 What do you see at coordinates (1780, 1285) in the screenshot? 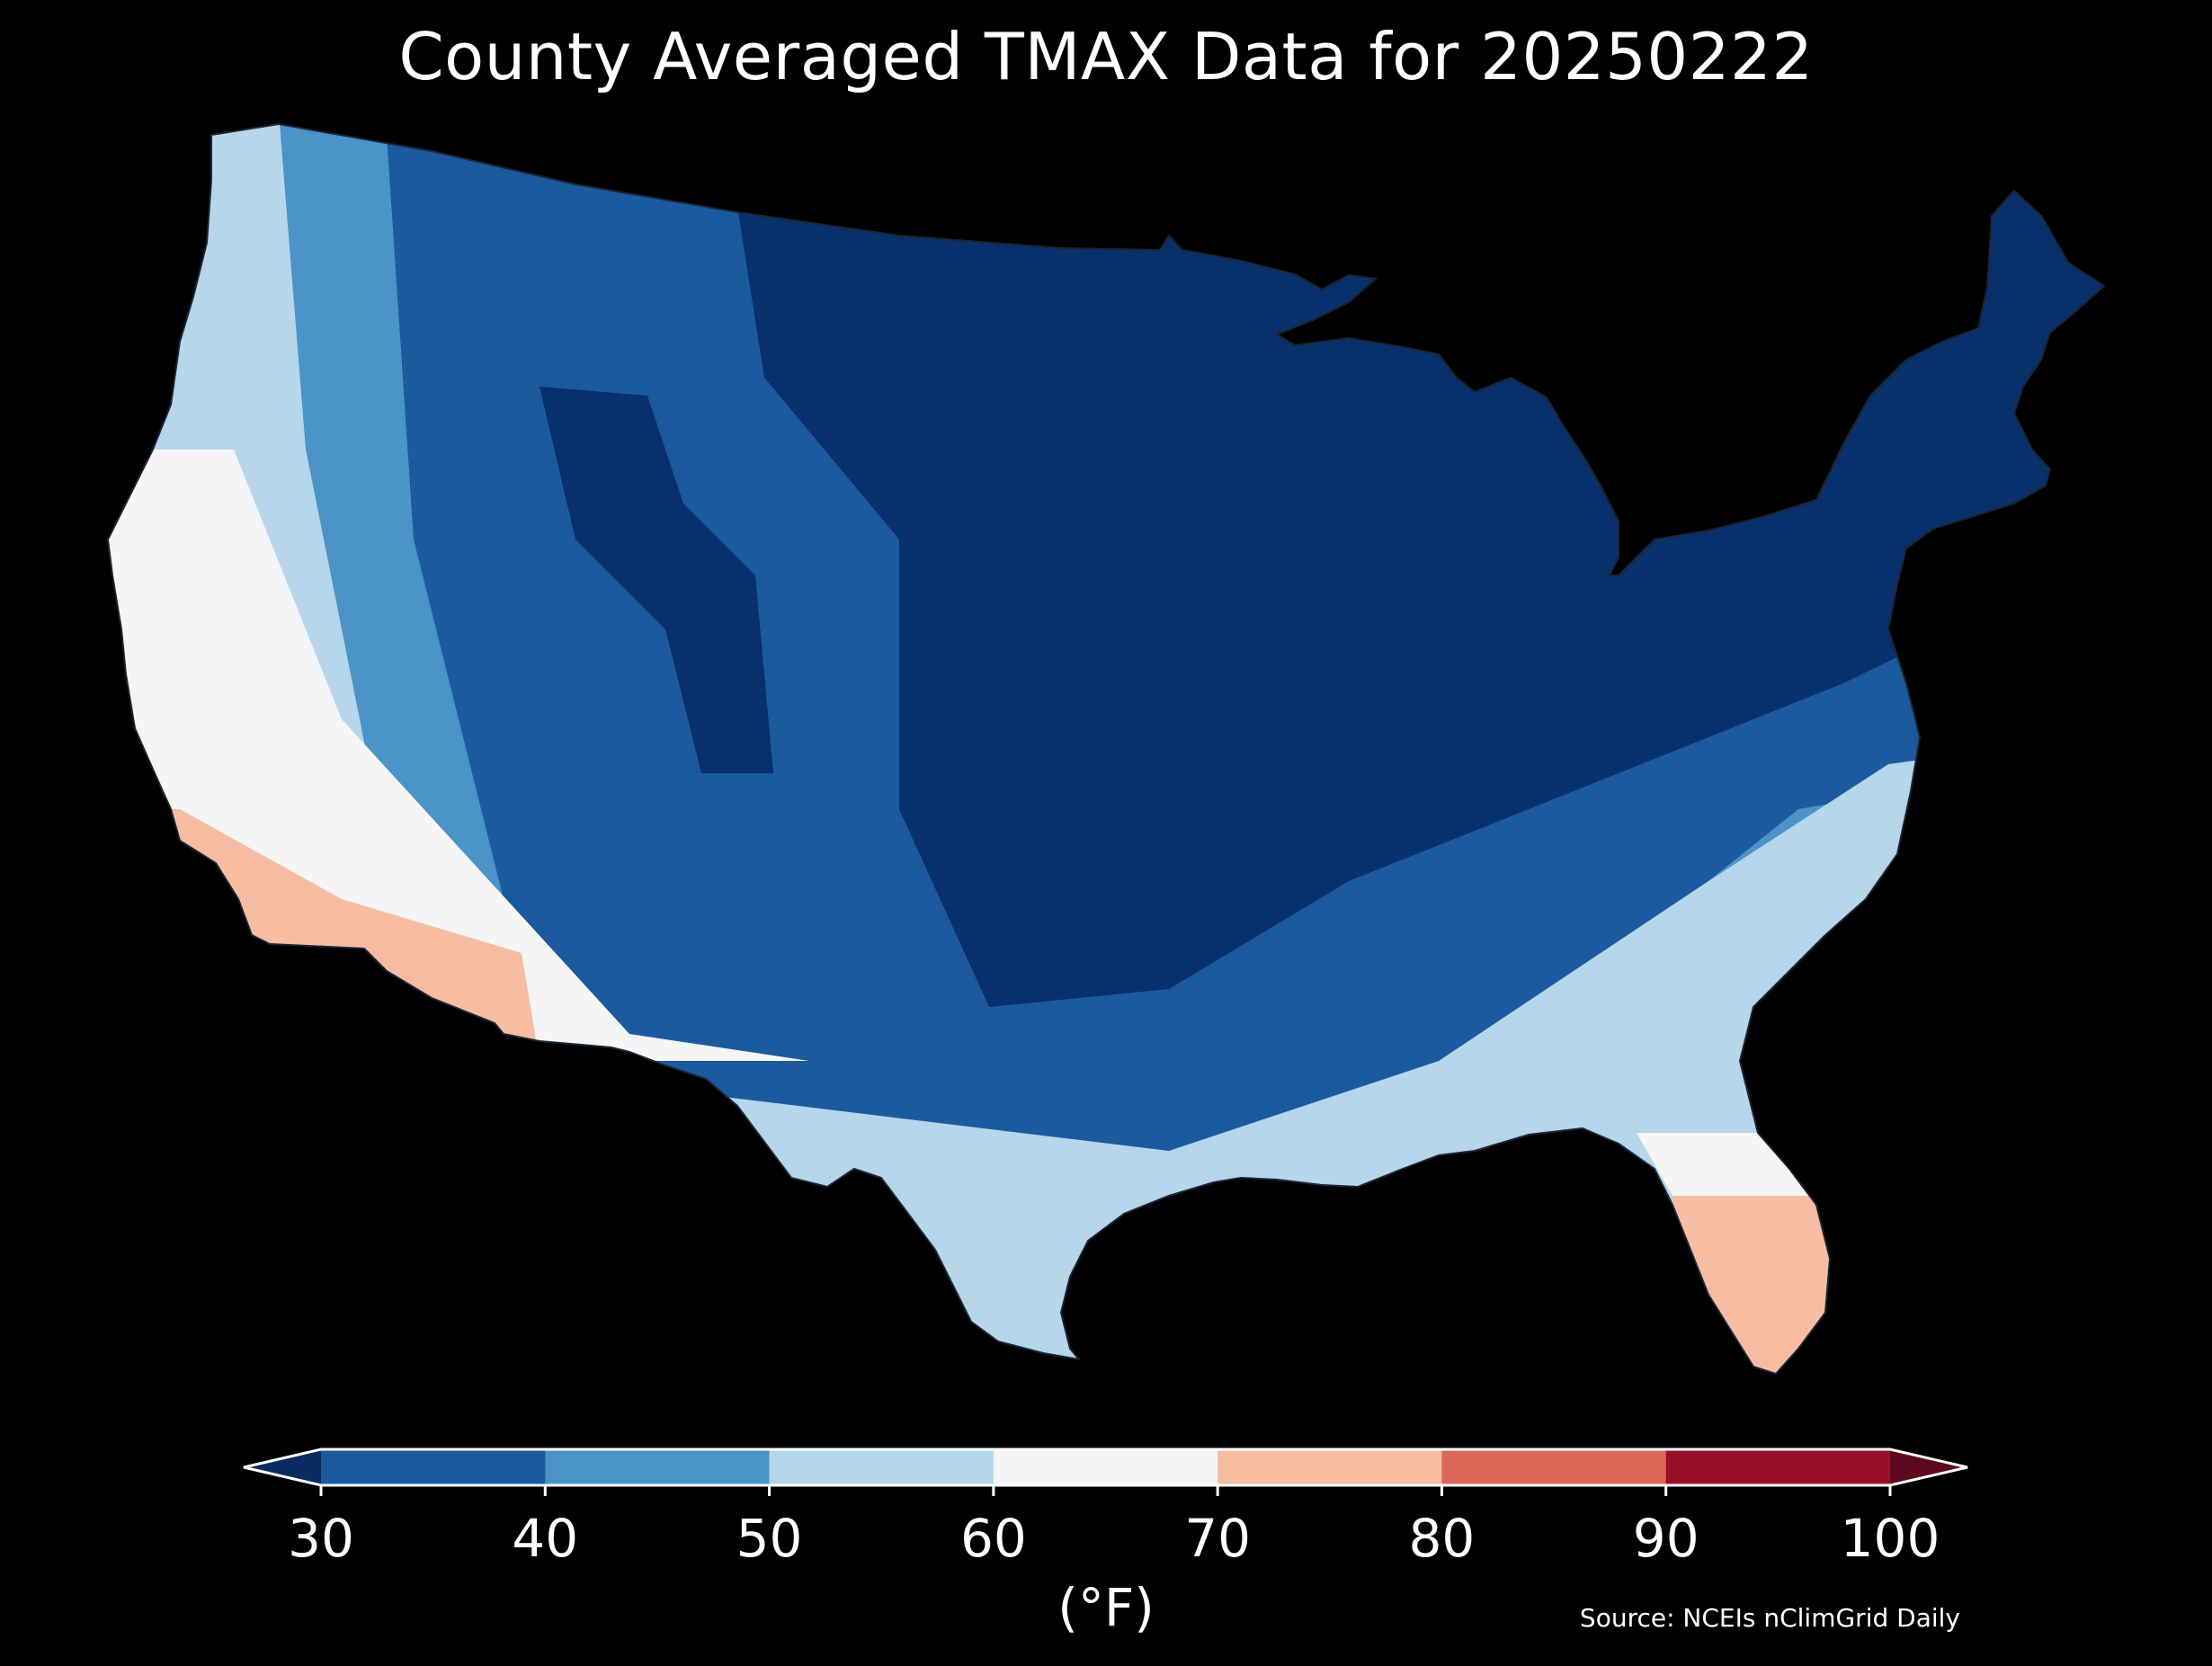
I see `temp-region-warm-florida` at bounding box center [1780, 1285].